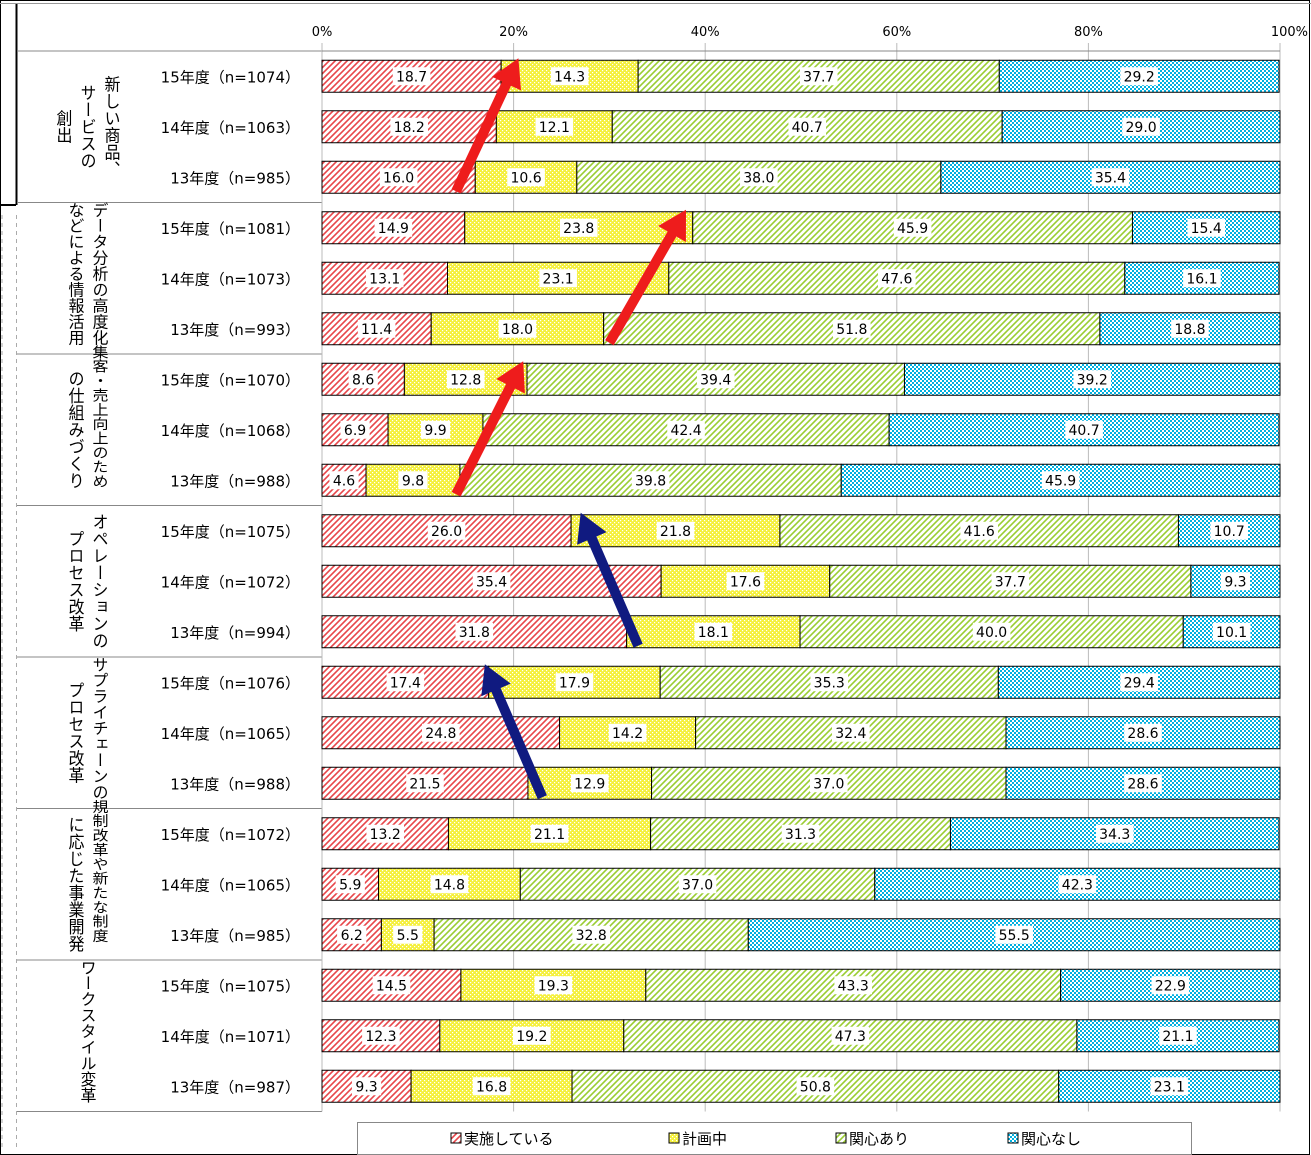  Describe the element at coordinates (230, 683) in the screenshot. I see `row-label: 15年度（n=1076）` at that location.